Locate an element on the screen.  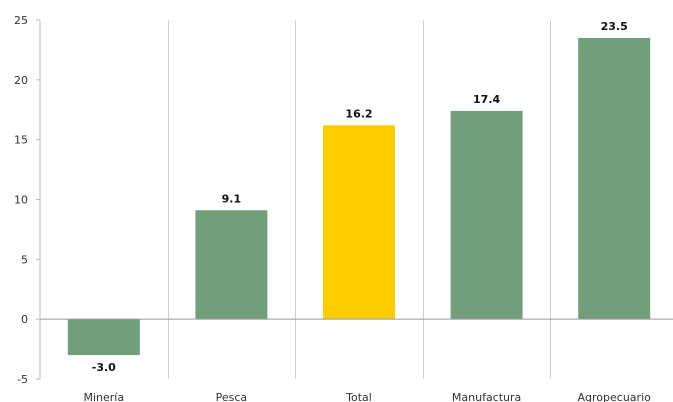
y-tick-label: 0 is located at coordinates (24, 319).